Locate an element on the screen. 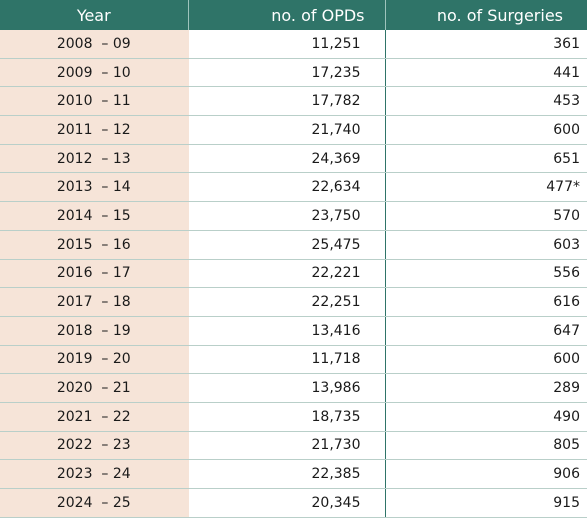  table-row: 2010 – 11 17,782 453 is located at coordinates (293, 101).